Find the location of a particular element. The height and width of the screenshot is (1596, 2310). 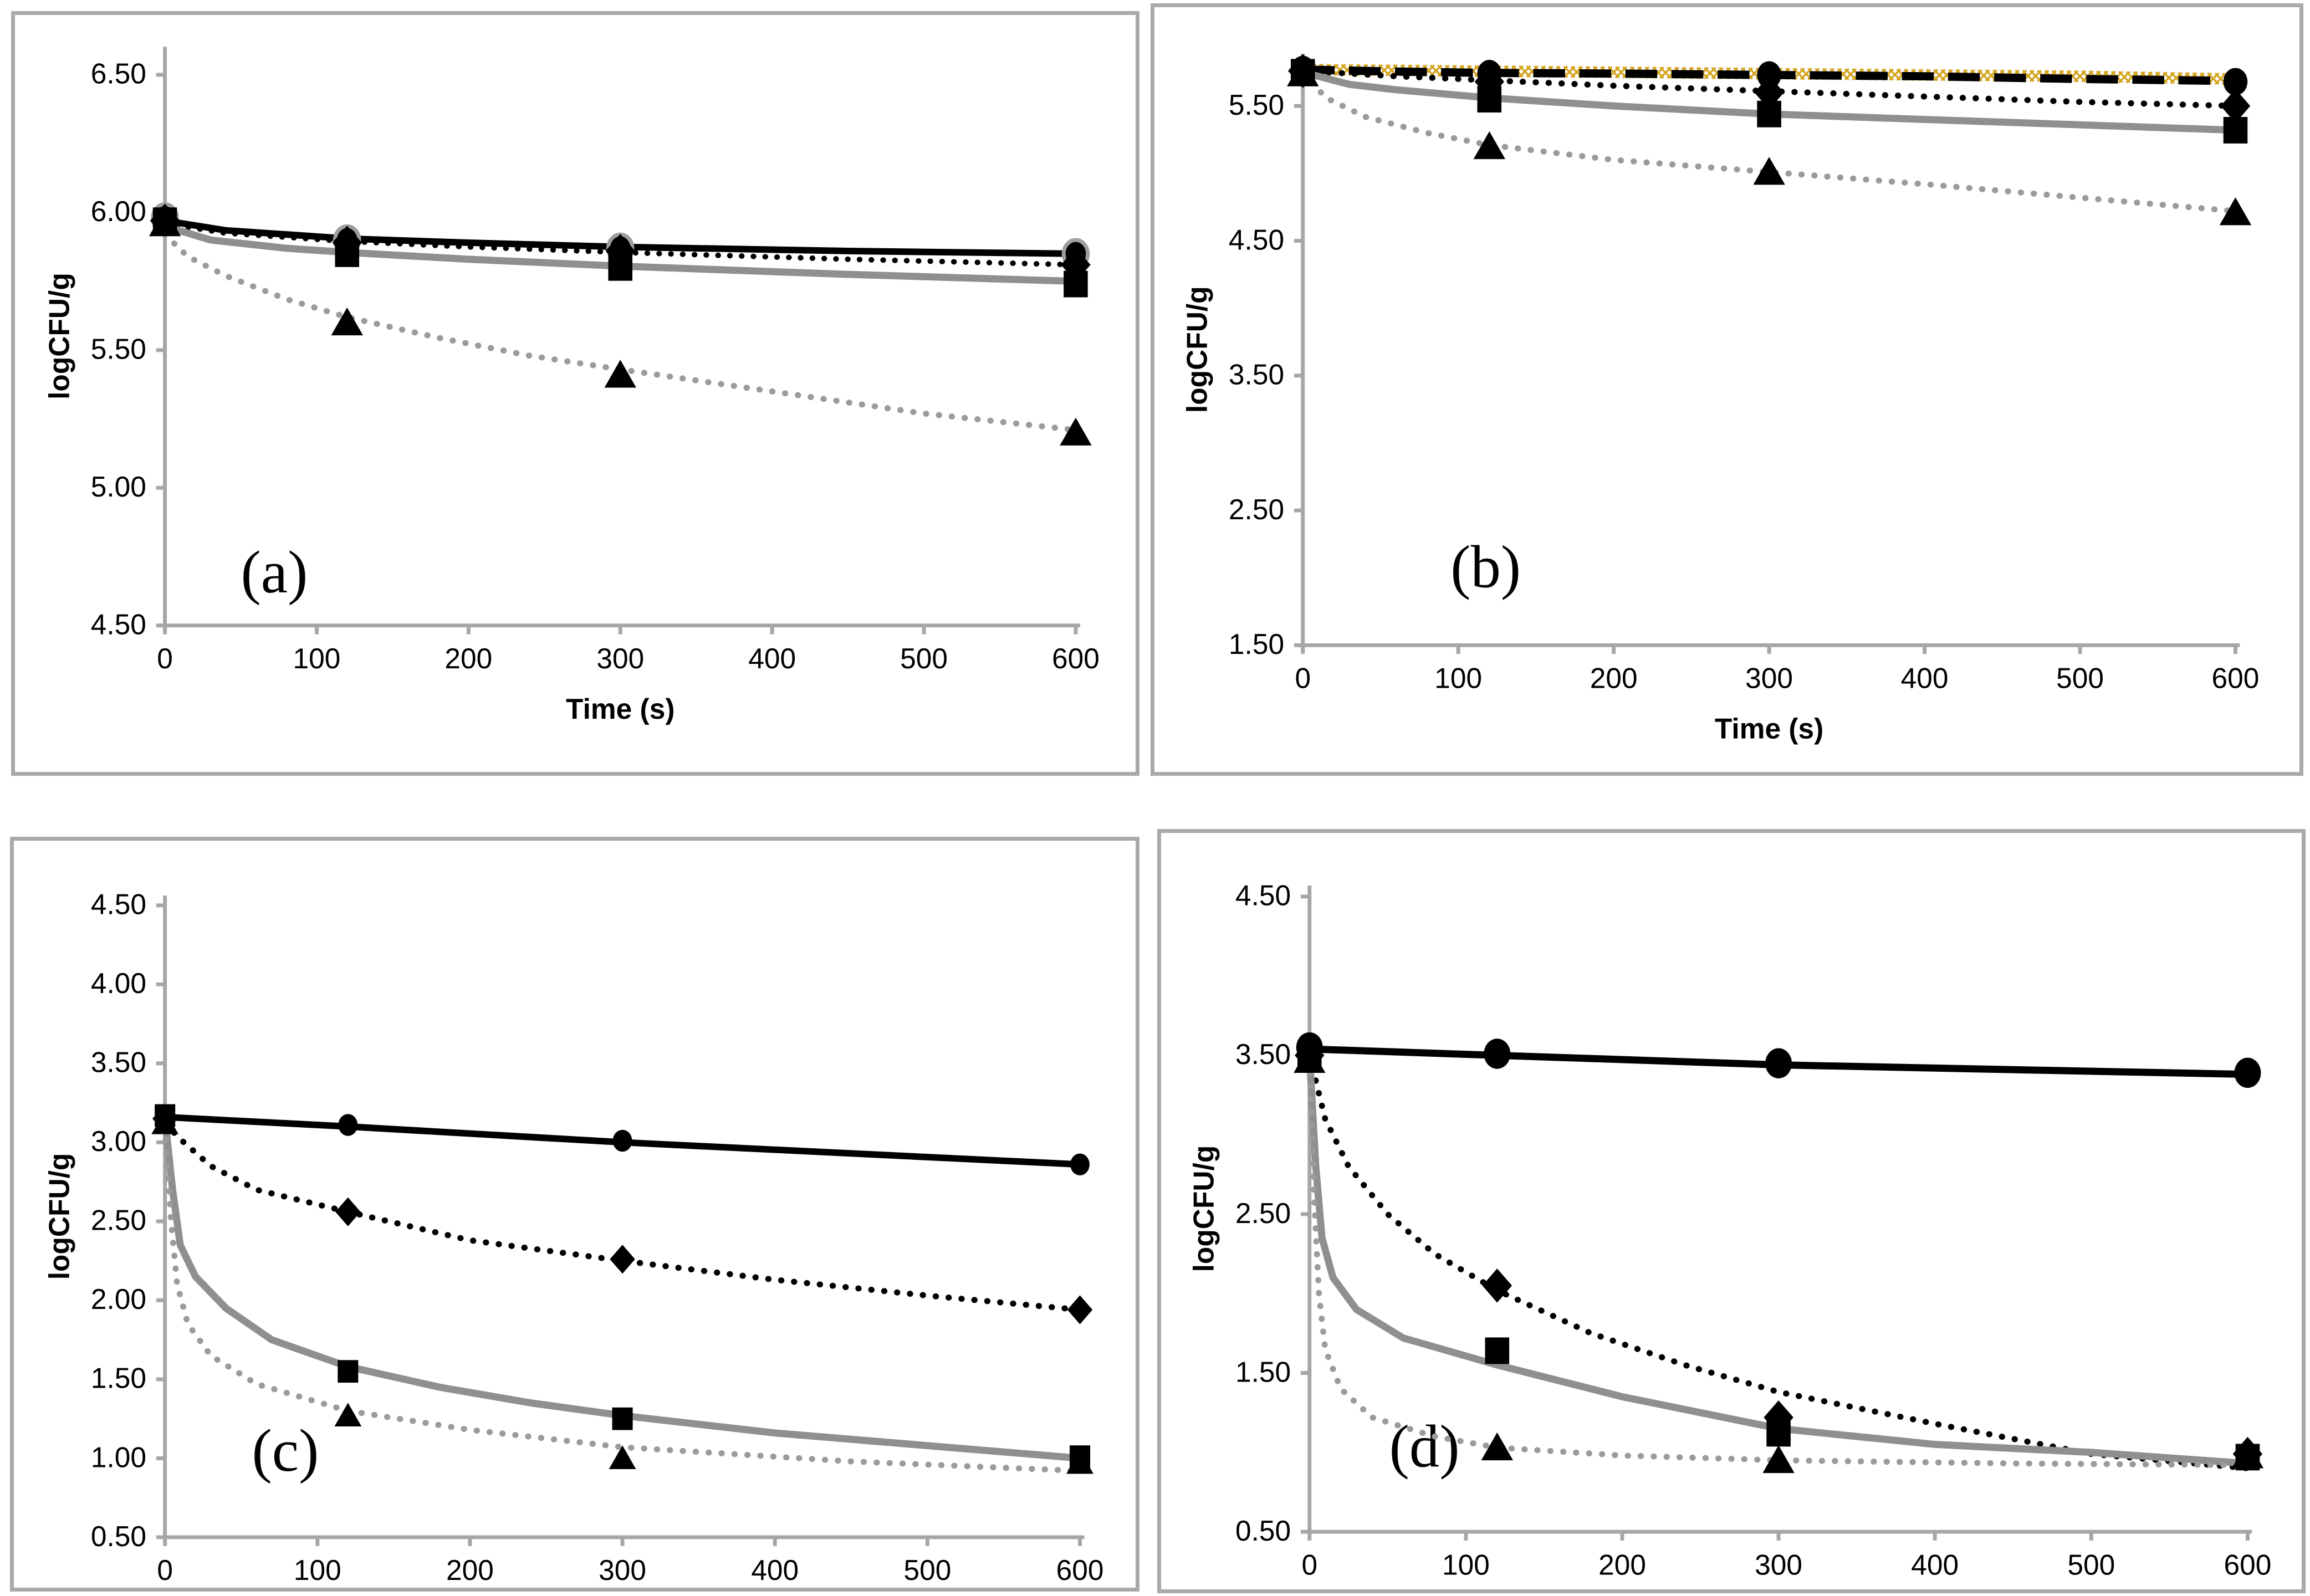

panel-letter: (c) is located at coordinates (285, 1450).